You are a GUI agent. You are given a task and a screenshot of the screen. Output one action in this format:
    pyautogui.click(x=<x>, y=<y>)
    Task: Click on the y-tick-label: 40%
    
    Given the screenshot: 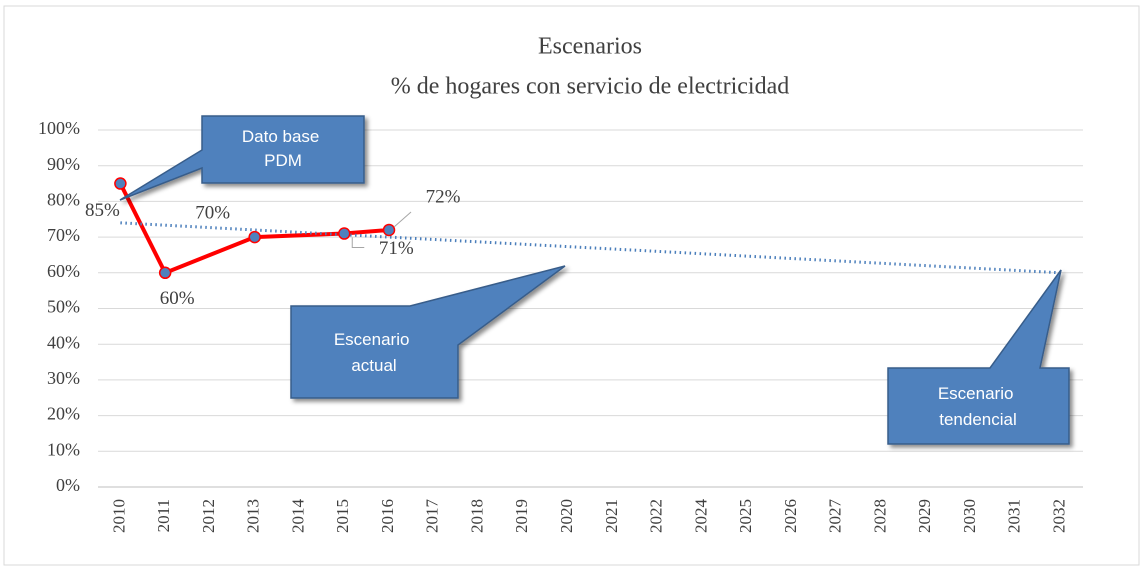 What is the action you would take?
    pyautogui.click(x=63, y=342)
    